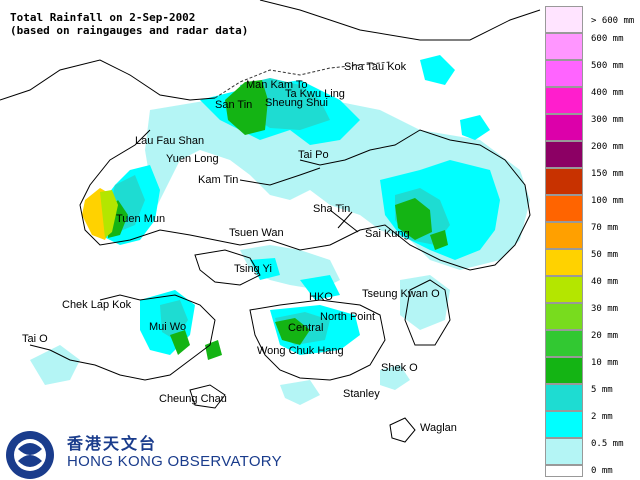 The height and width of the screenshot is (480, 640). Describe the element at coordinates (168, 327) in the screenshot. I see `place-label-mui-wo: Mui Wo` at that location.